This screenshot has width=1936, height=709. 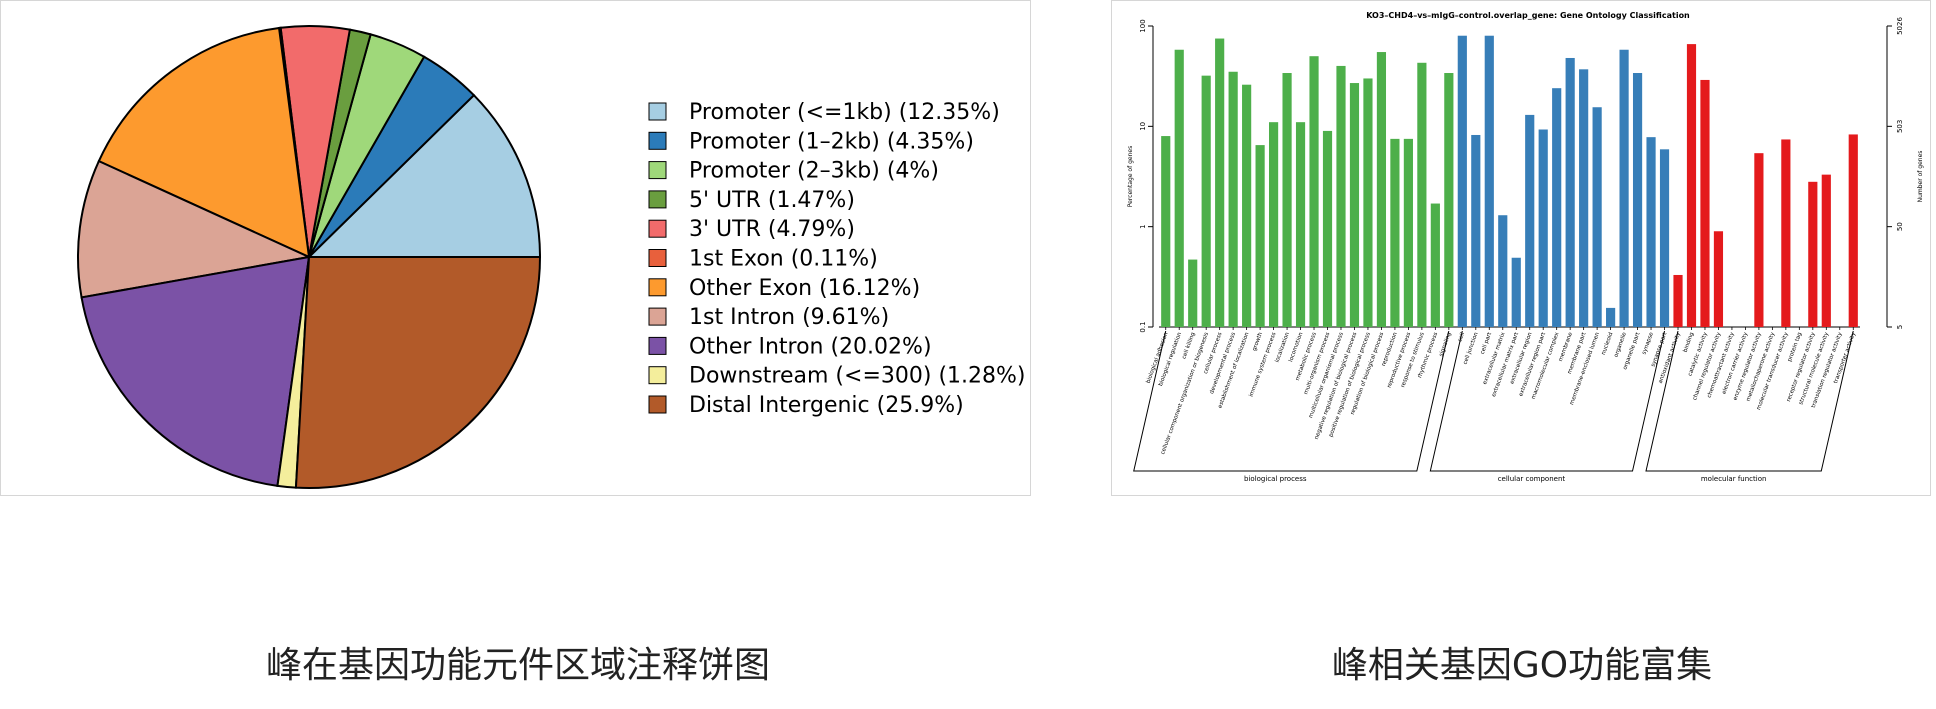 What do you see at coordinates (1689, 342) in the screenshot?
I see `x-tick-label: binding` at bounding box center [1689, 342].